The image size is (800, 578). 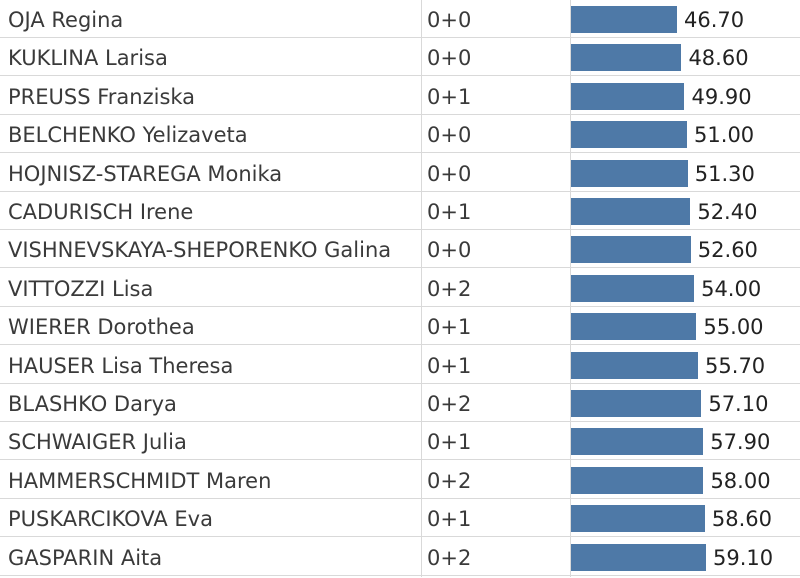 What do you see at coordinates (110, 519) in the screenshot?
I see `athlete-name: PUSKARCIKOVA Eva` at bounding box center [110, 519].